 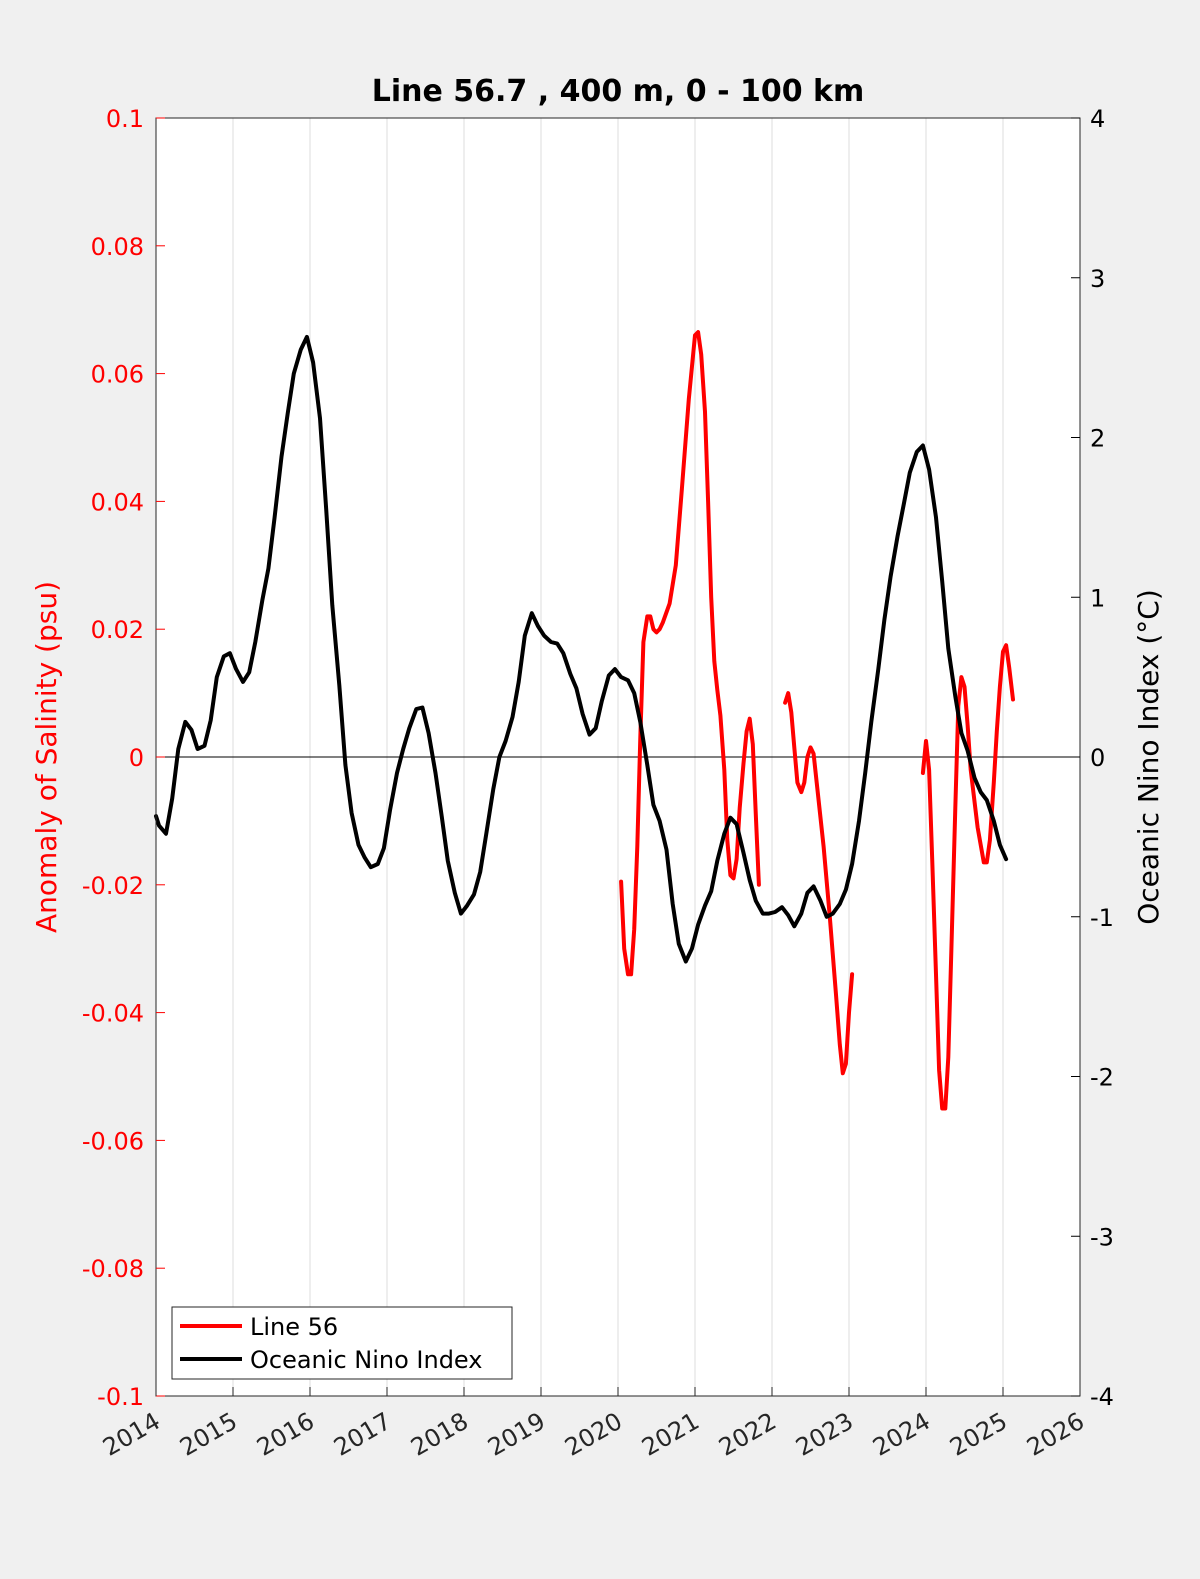 What do you see at coordinates (978, 1434) in the screenshot?
I see `x-tick-label: 2025` at bounding box center [978, 1434].